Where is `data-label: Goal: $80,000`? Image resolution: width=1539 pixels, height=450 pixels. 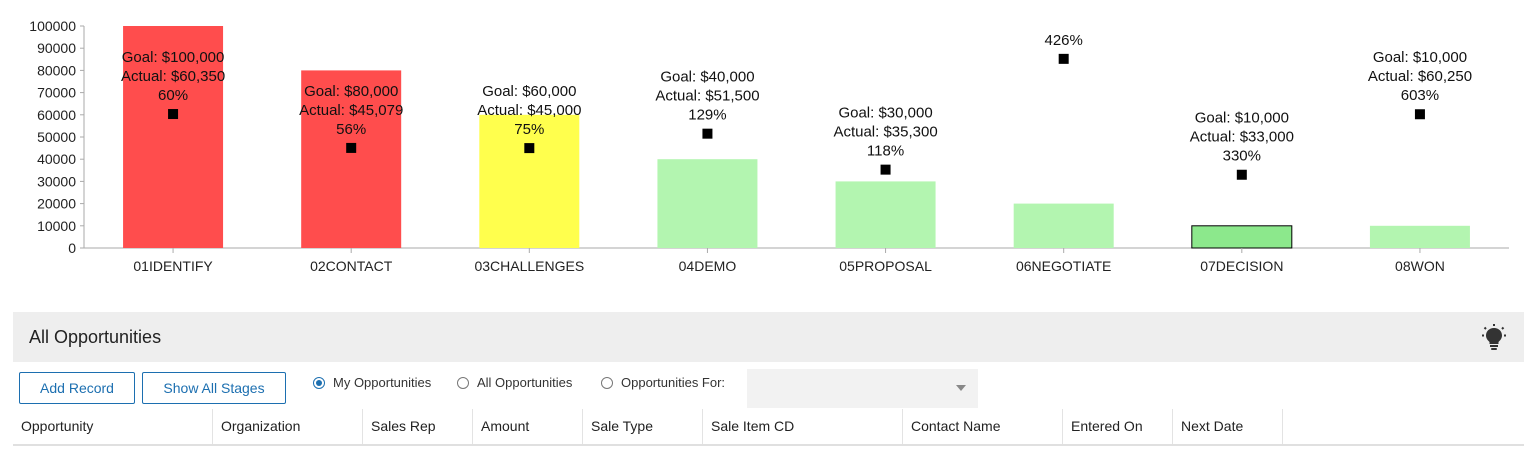
data-label: Goal: $80,000 is located at coordinates (351, 91).